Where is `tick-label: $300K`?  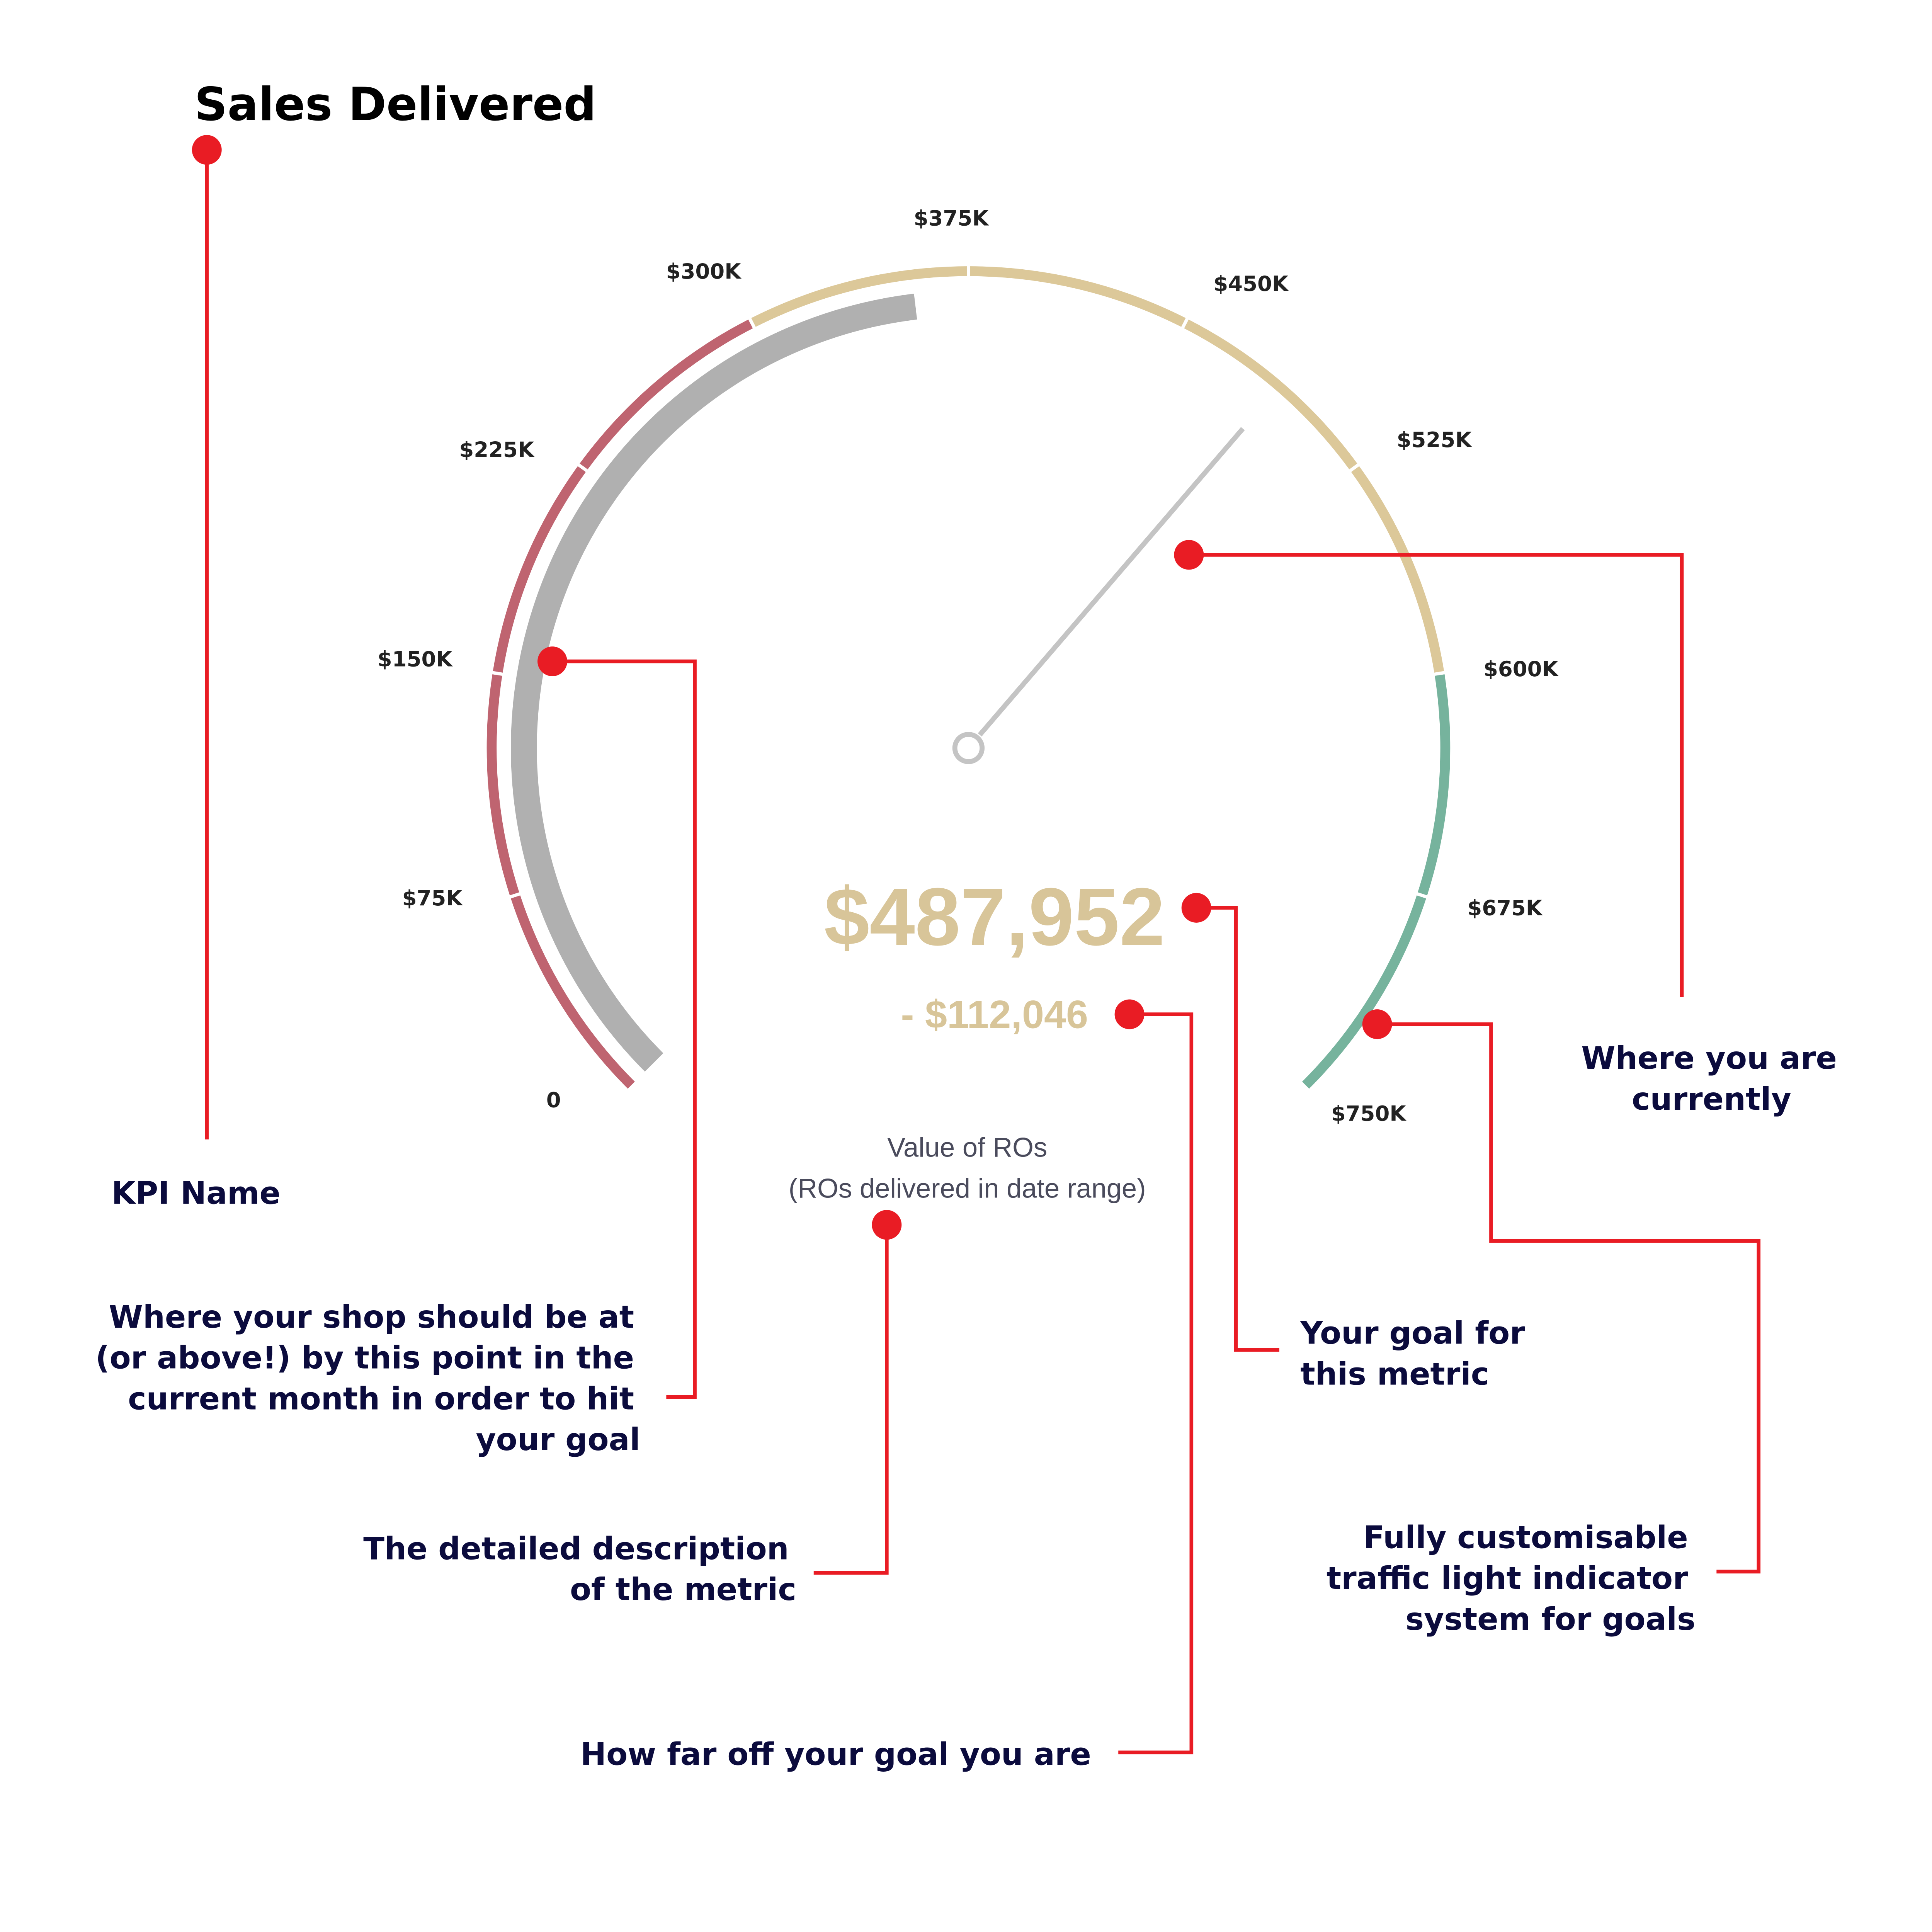
tick-label: $300K is located at coordinates (704, 271).